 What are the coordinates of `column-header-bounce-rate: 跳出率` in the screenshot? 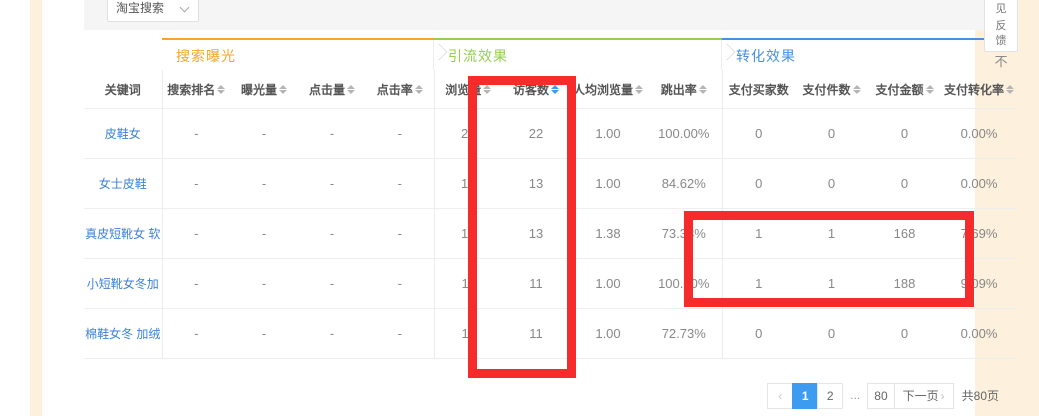 It's located at (684, 89).